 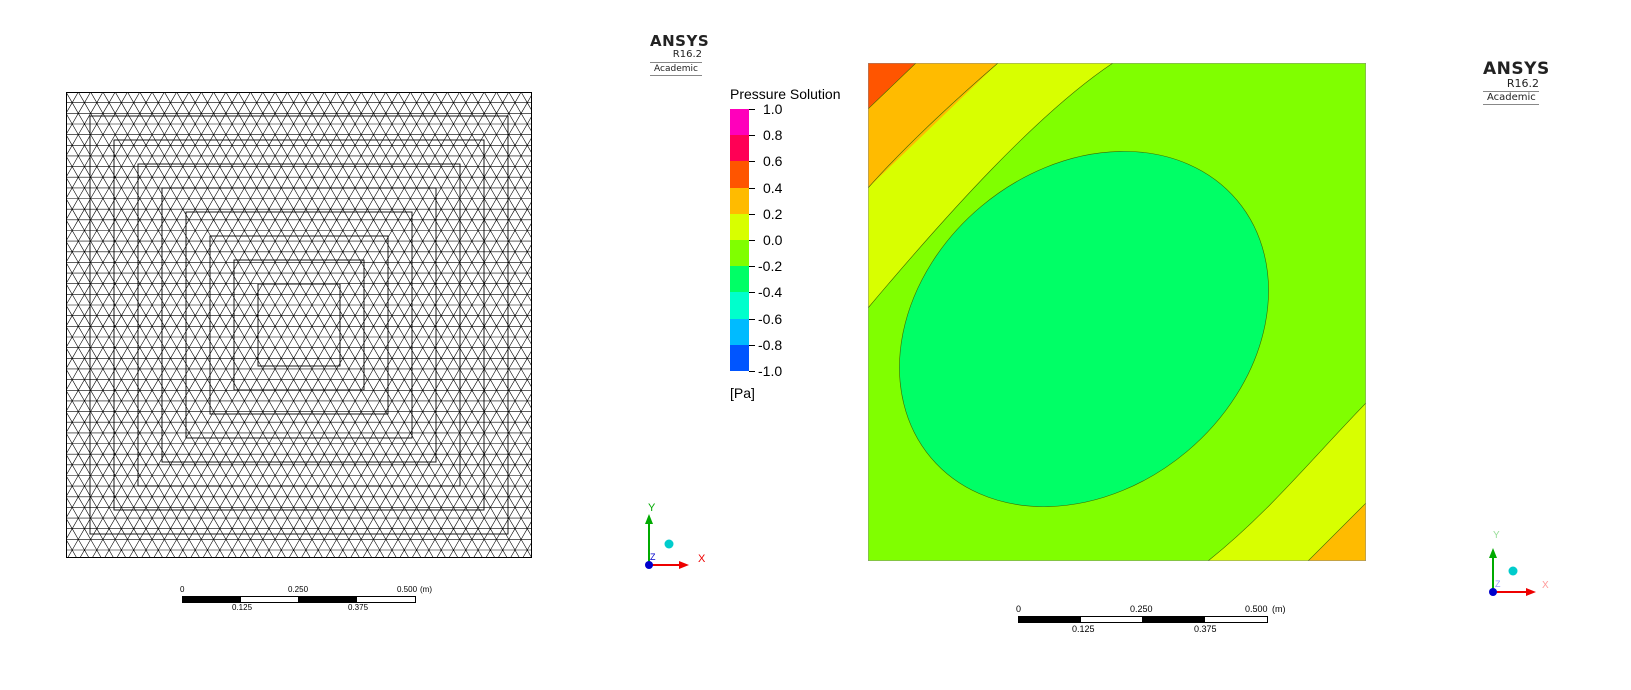 What do you see at coordinates (770, 318) in the screenshot?
I see `legend-tick-label: -0.6` at bounding box center [770, 318].